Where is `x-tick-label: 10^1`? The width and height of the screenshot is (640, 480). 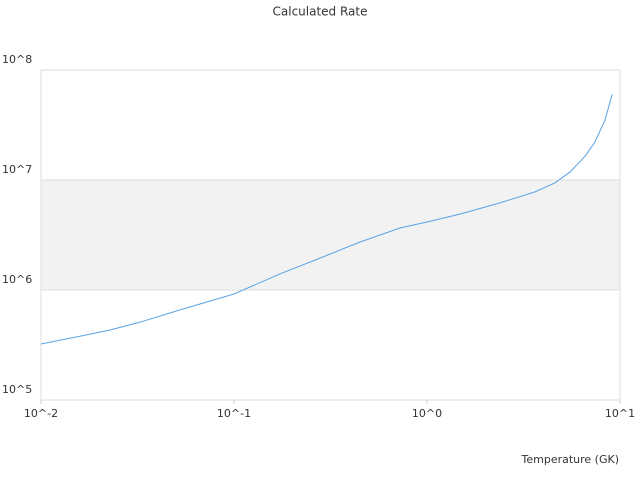
x-tick-label: 10^1 is located at coordinates (620, 413).